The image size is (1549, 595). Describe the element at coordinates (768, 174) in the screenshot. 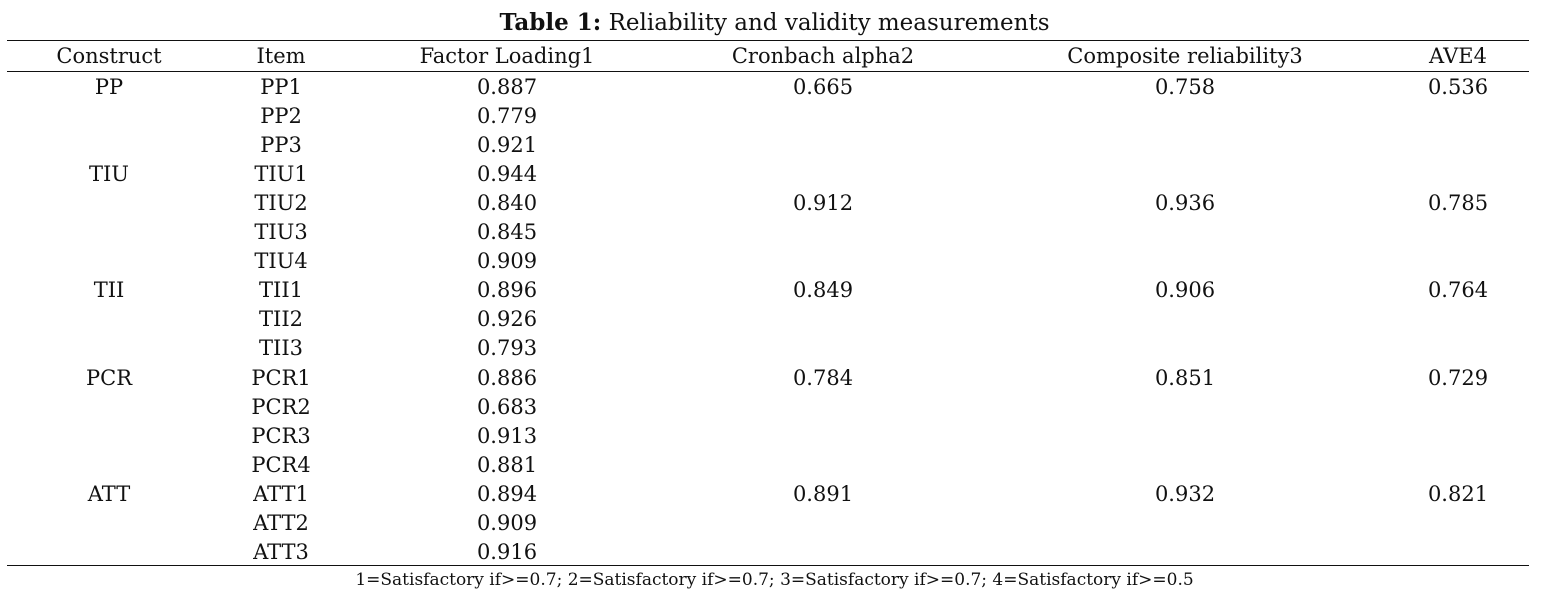

I see `table-row: TIU TIU1 0.944` at that location.